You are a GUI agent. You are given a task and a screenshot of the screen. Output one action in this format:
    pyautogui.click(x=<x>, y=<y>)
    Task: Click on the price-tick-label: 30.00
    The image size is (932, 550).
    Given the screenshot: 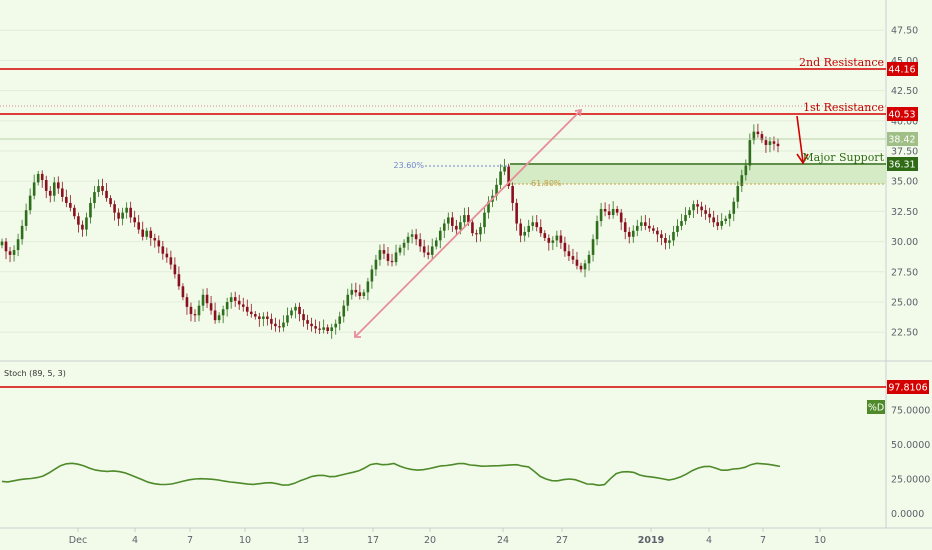 What is the action you would take?
    pyautogui.click(x=904, y=242)
    